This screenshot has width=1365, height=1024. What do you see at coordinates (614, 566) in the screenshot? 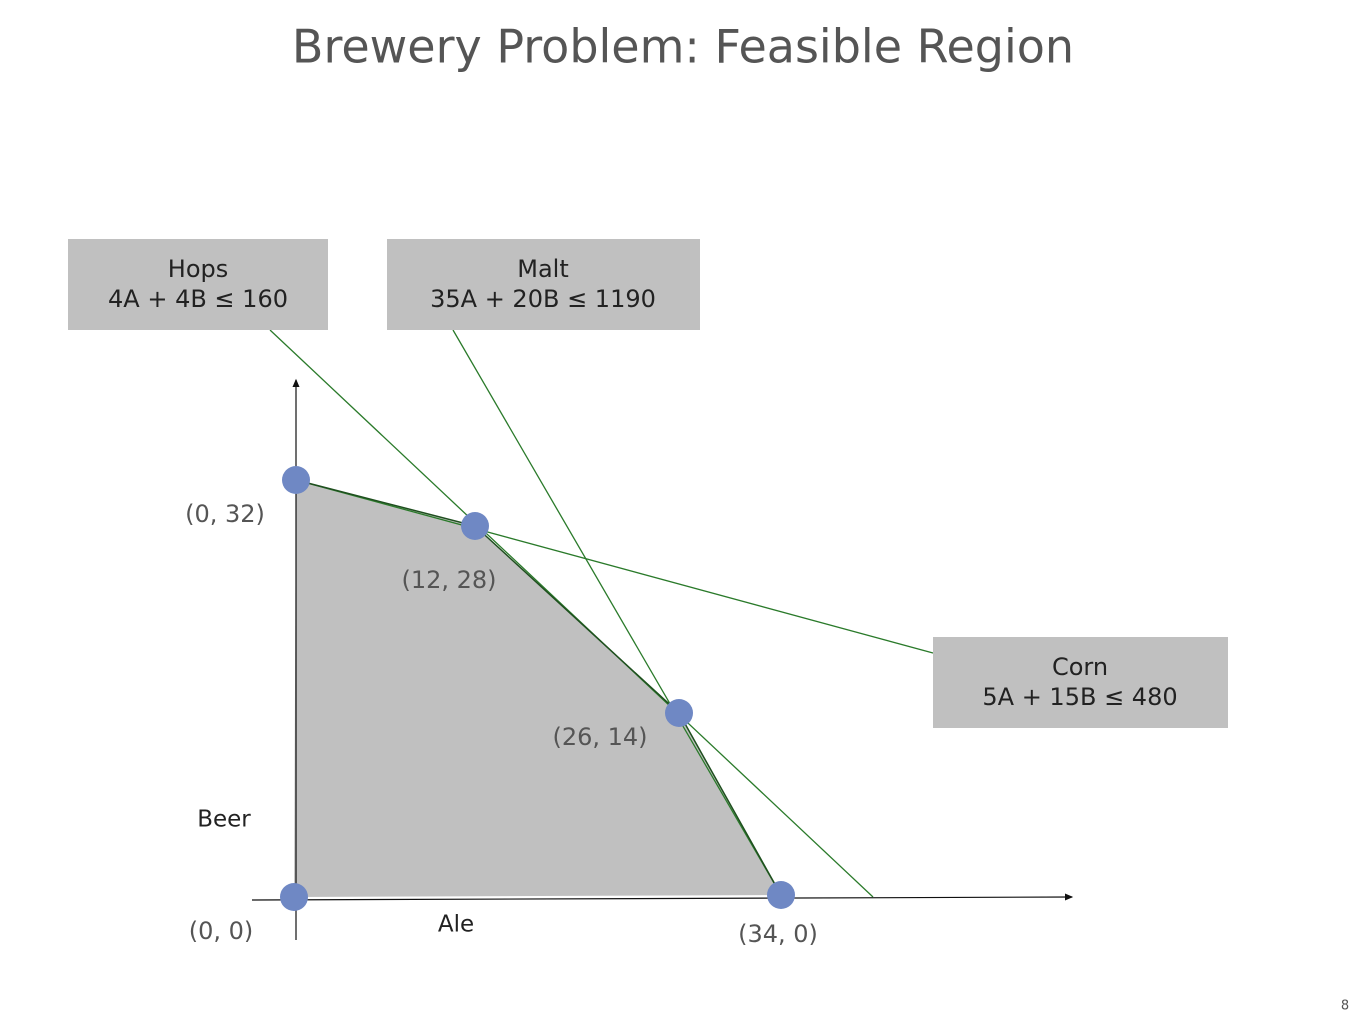
I see `corn-line` at bounding box center [614, 566].